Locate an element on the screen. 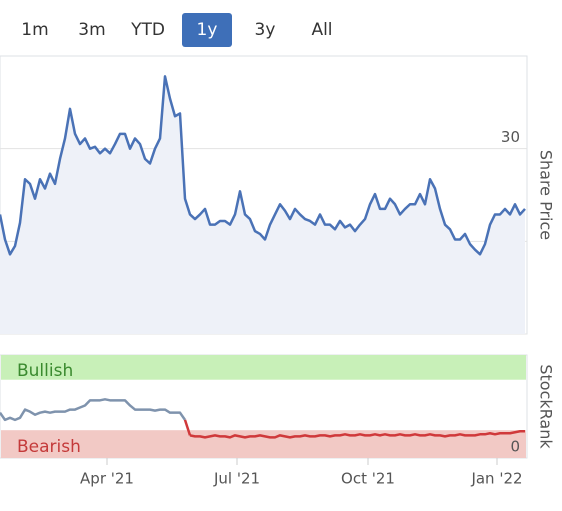 The height and width of the screenshot is (511, 562). range-button: 3m is located at coordinates (91, 30).